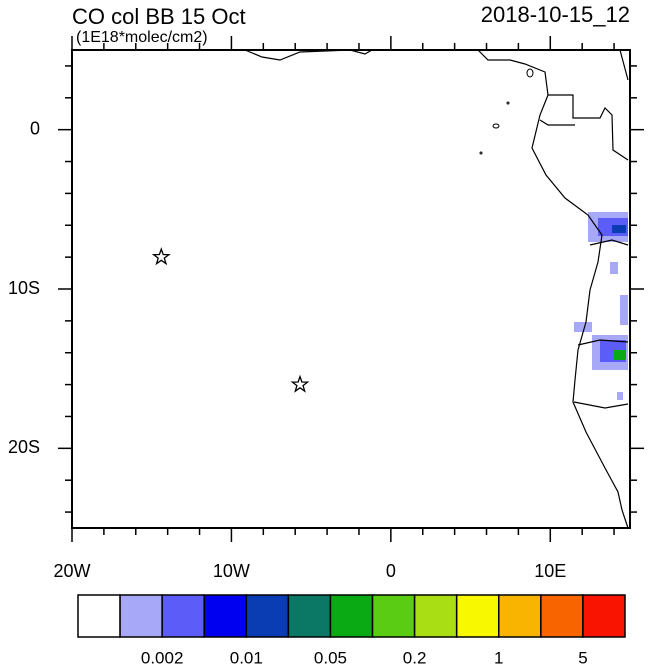 The image size is (650, 667). What do you see at coordinates (498, 657) in the screenshot?
I see `colorbar-label: 1` at bounding box center [498, 657].